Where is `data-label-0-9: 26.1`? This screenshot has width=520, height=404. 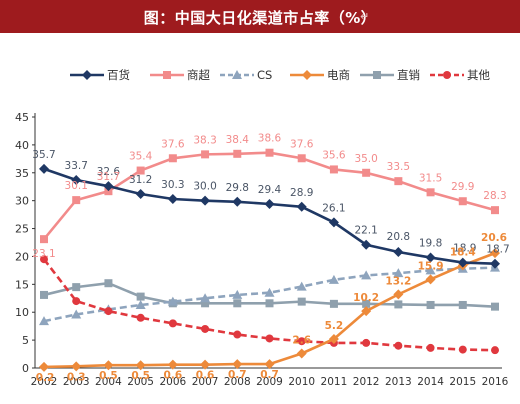
data-label-0-9: 26.1 is located at coordinates (333, 208).